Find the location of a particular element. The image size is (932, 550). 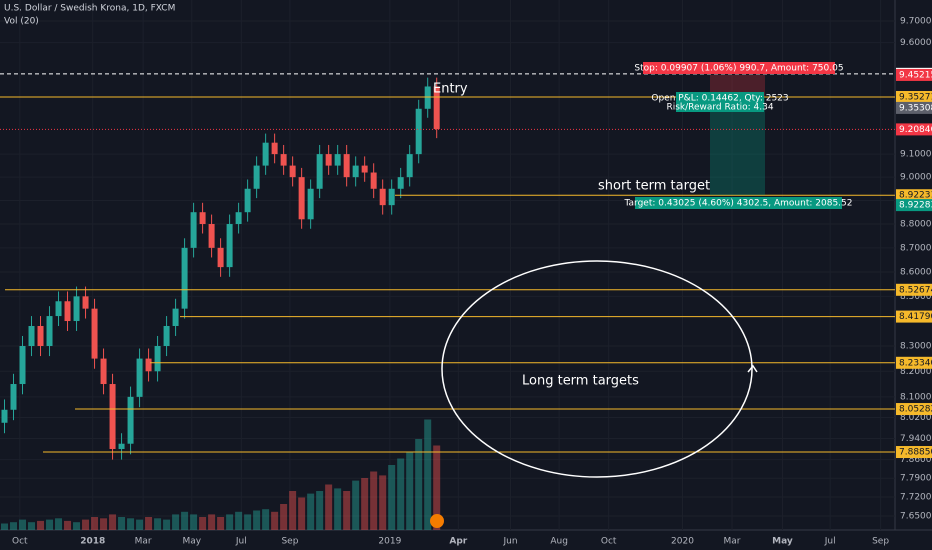

trade-label: Open P&L: 0.14462, Qty: 2523 is located at coordinates (719, 99).